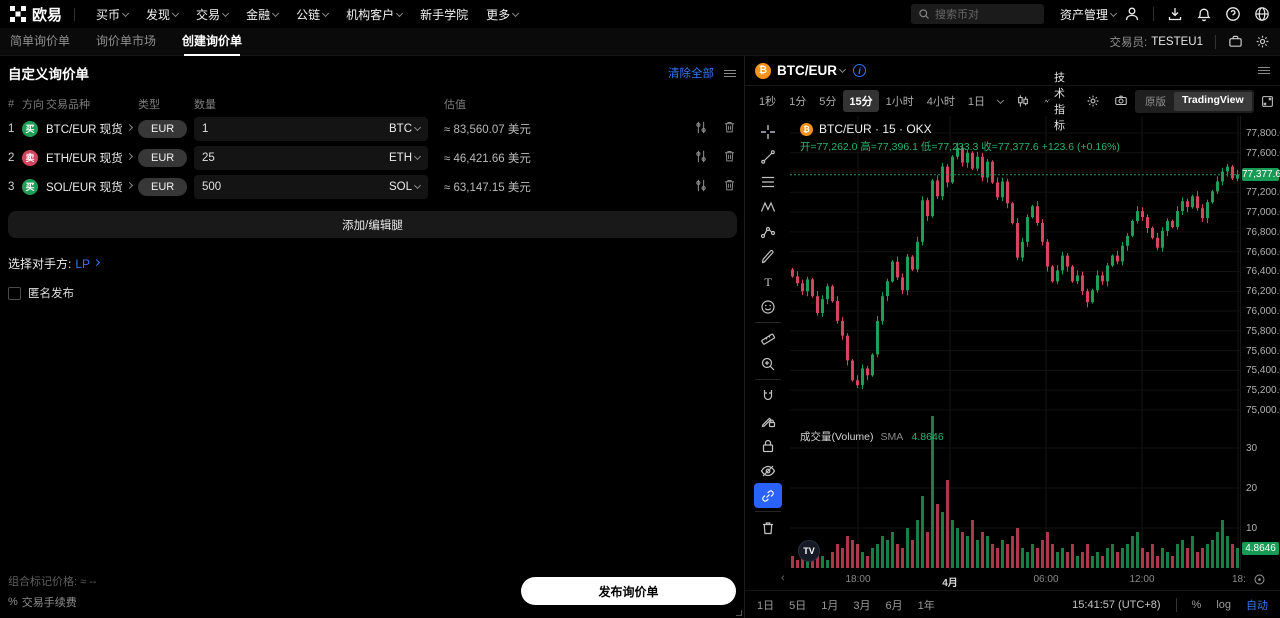  Describe the element at coordinates (783, 578) in the screenshot. I see `scroll-left-arrow-icon: ‹` at that location.